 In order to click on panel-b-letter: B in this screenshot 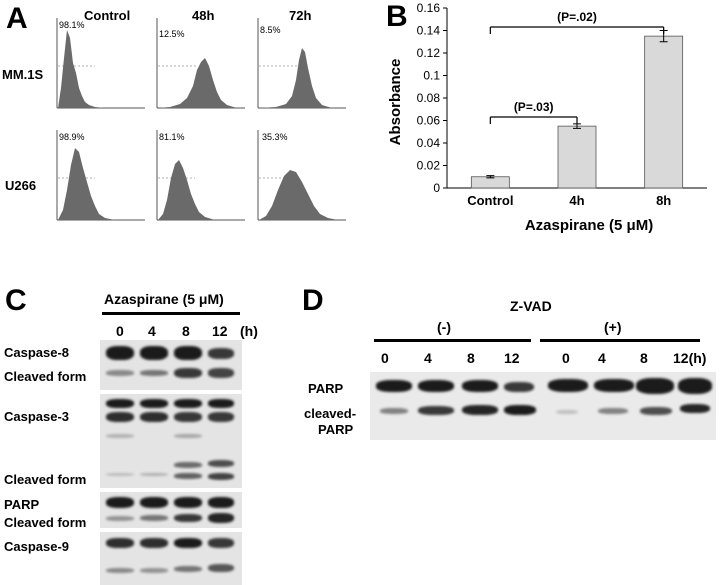, I will do `click(397, 16)`.